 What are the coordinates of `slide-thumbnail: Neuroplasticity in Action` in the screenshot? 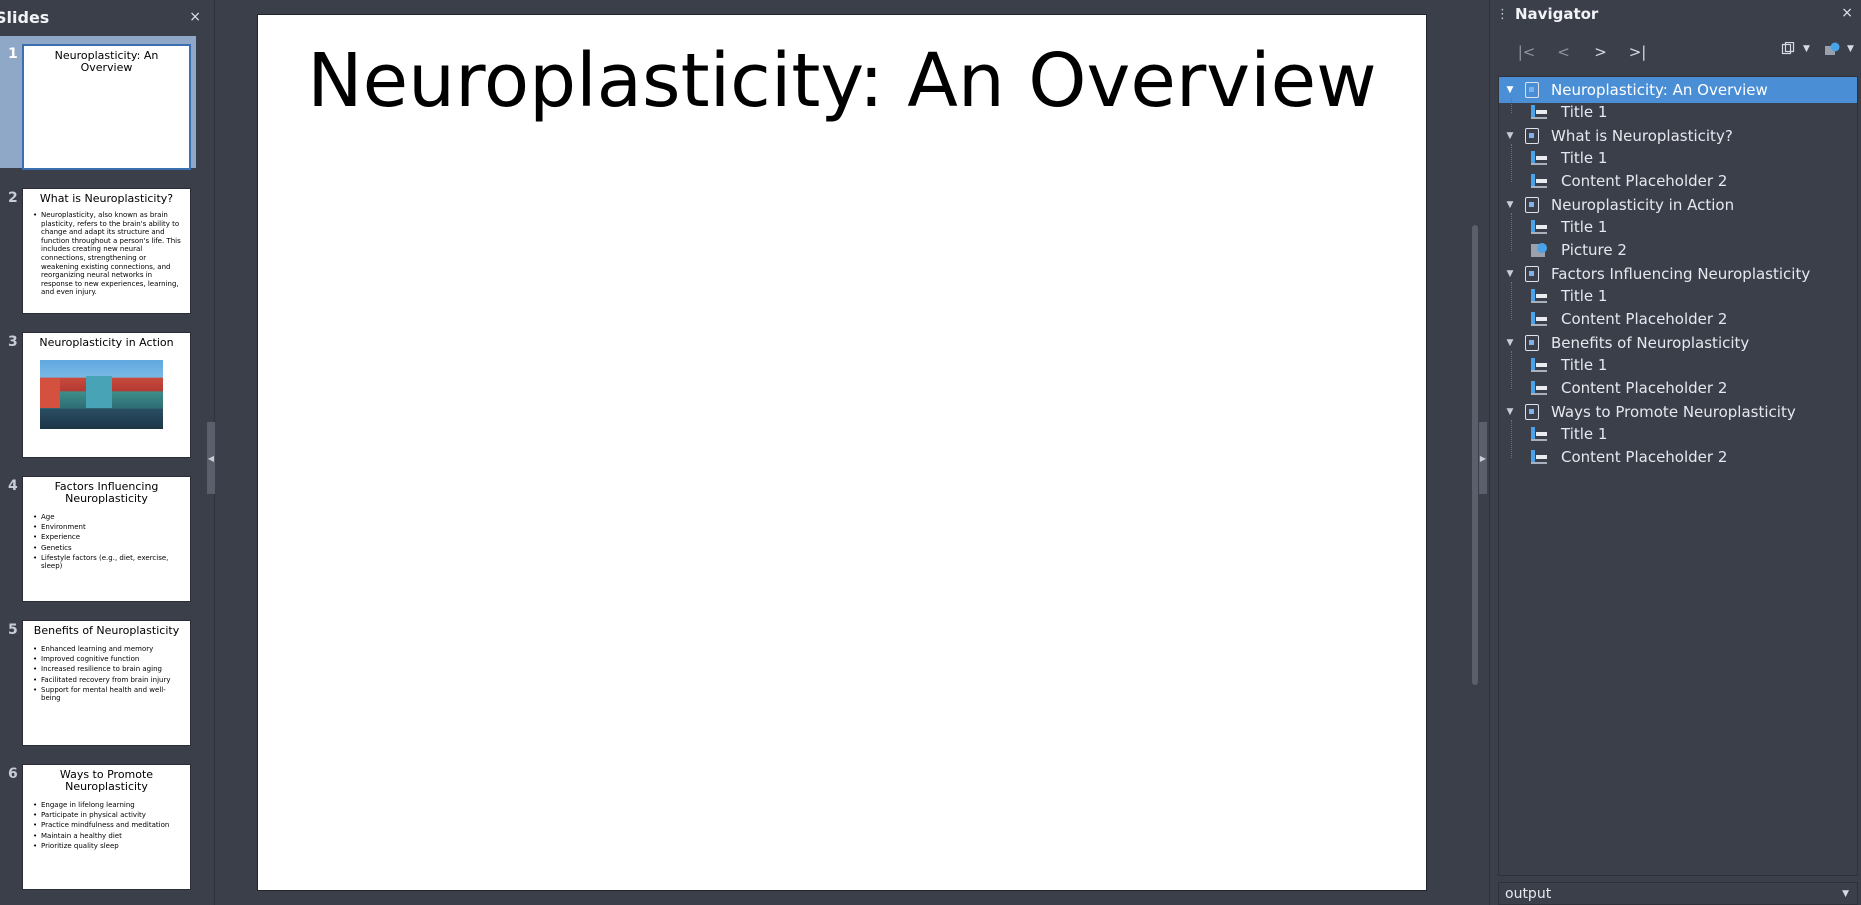 It's located at (106, 395).